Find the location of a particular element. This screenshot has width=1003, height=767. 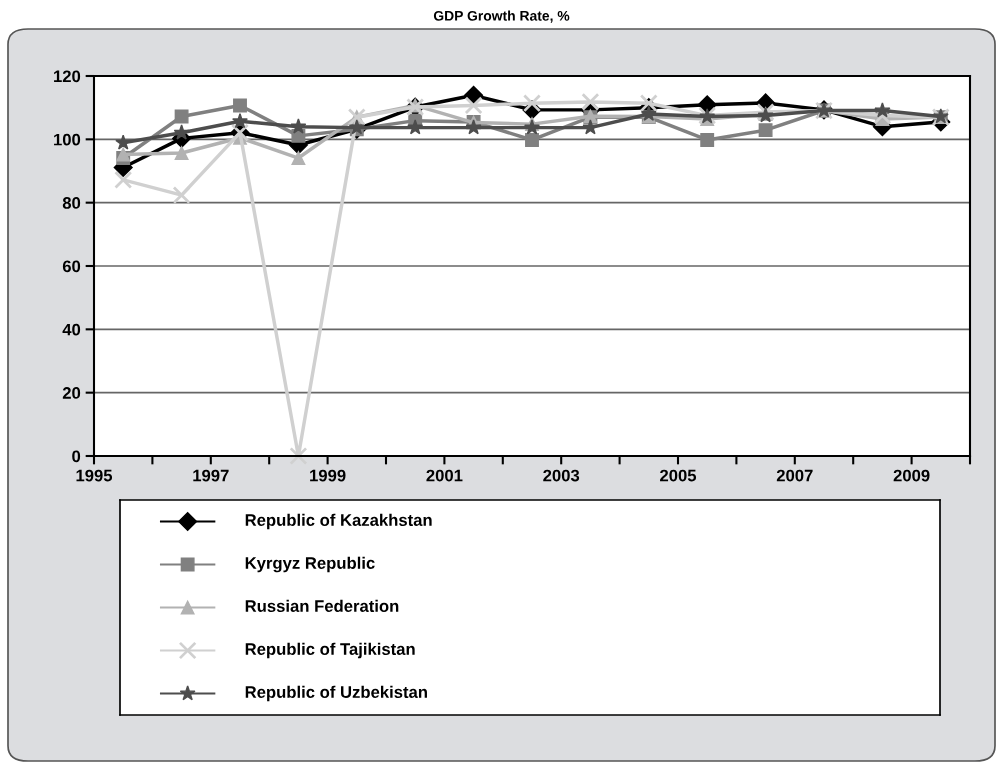

legend-label: Republic of Uzbekistan is located at coordinates (336, 693).